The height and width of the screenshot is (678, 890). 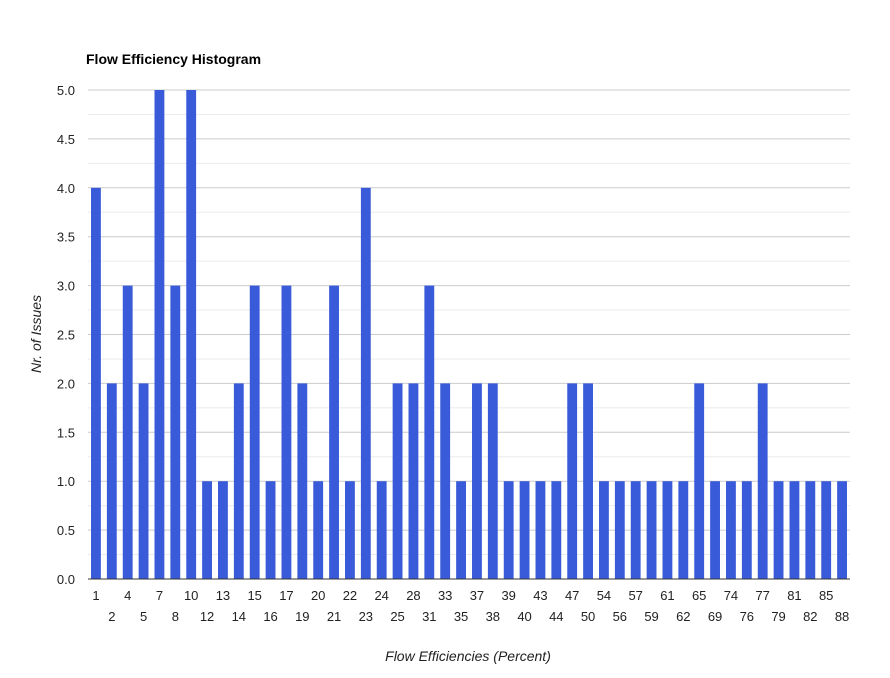 I want to click on y-tick-label: 4.0, so click(x=66, y=188).